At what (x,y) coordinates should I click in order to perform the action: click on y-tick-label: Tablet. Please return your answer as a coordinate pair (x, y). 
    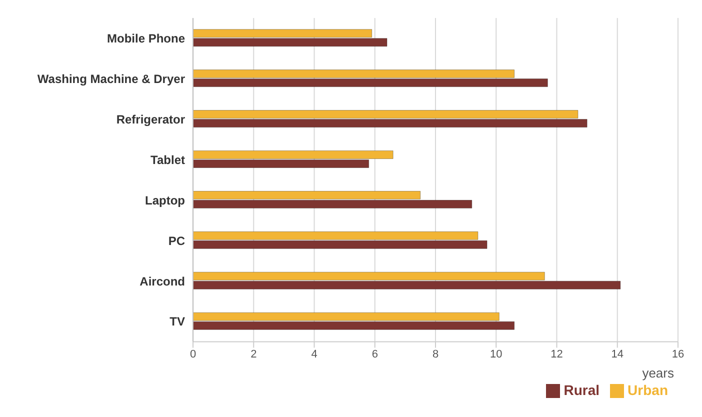
    Looking at the image, I should click on (167, 159).